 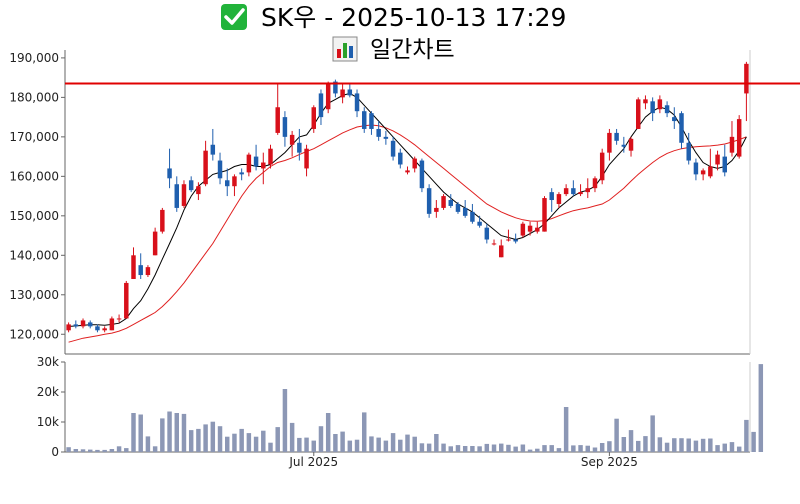 What do you see at coordinates (34, 334) in the screenshot?
I see `price-y-tick-label: 120,000` at bounding box center [34, 334].